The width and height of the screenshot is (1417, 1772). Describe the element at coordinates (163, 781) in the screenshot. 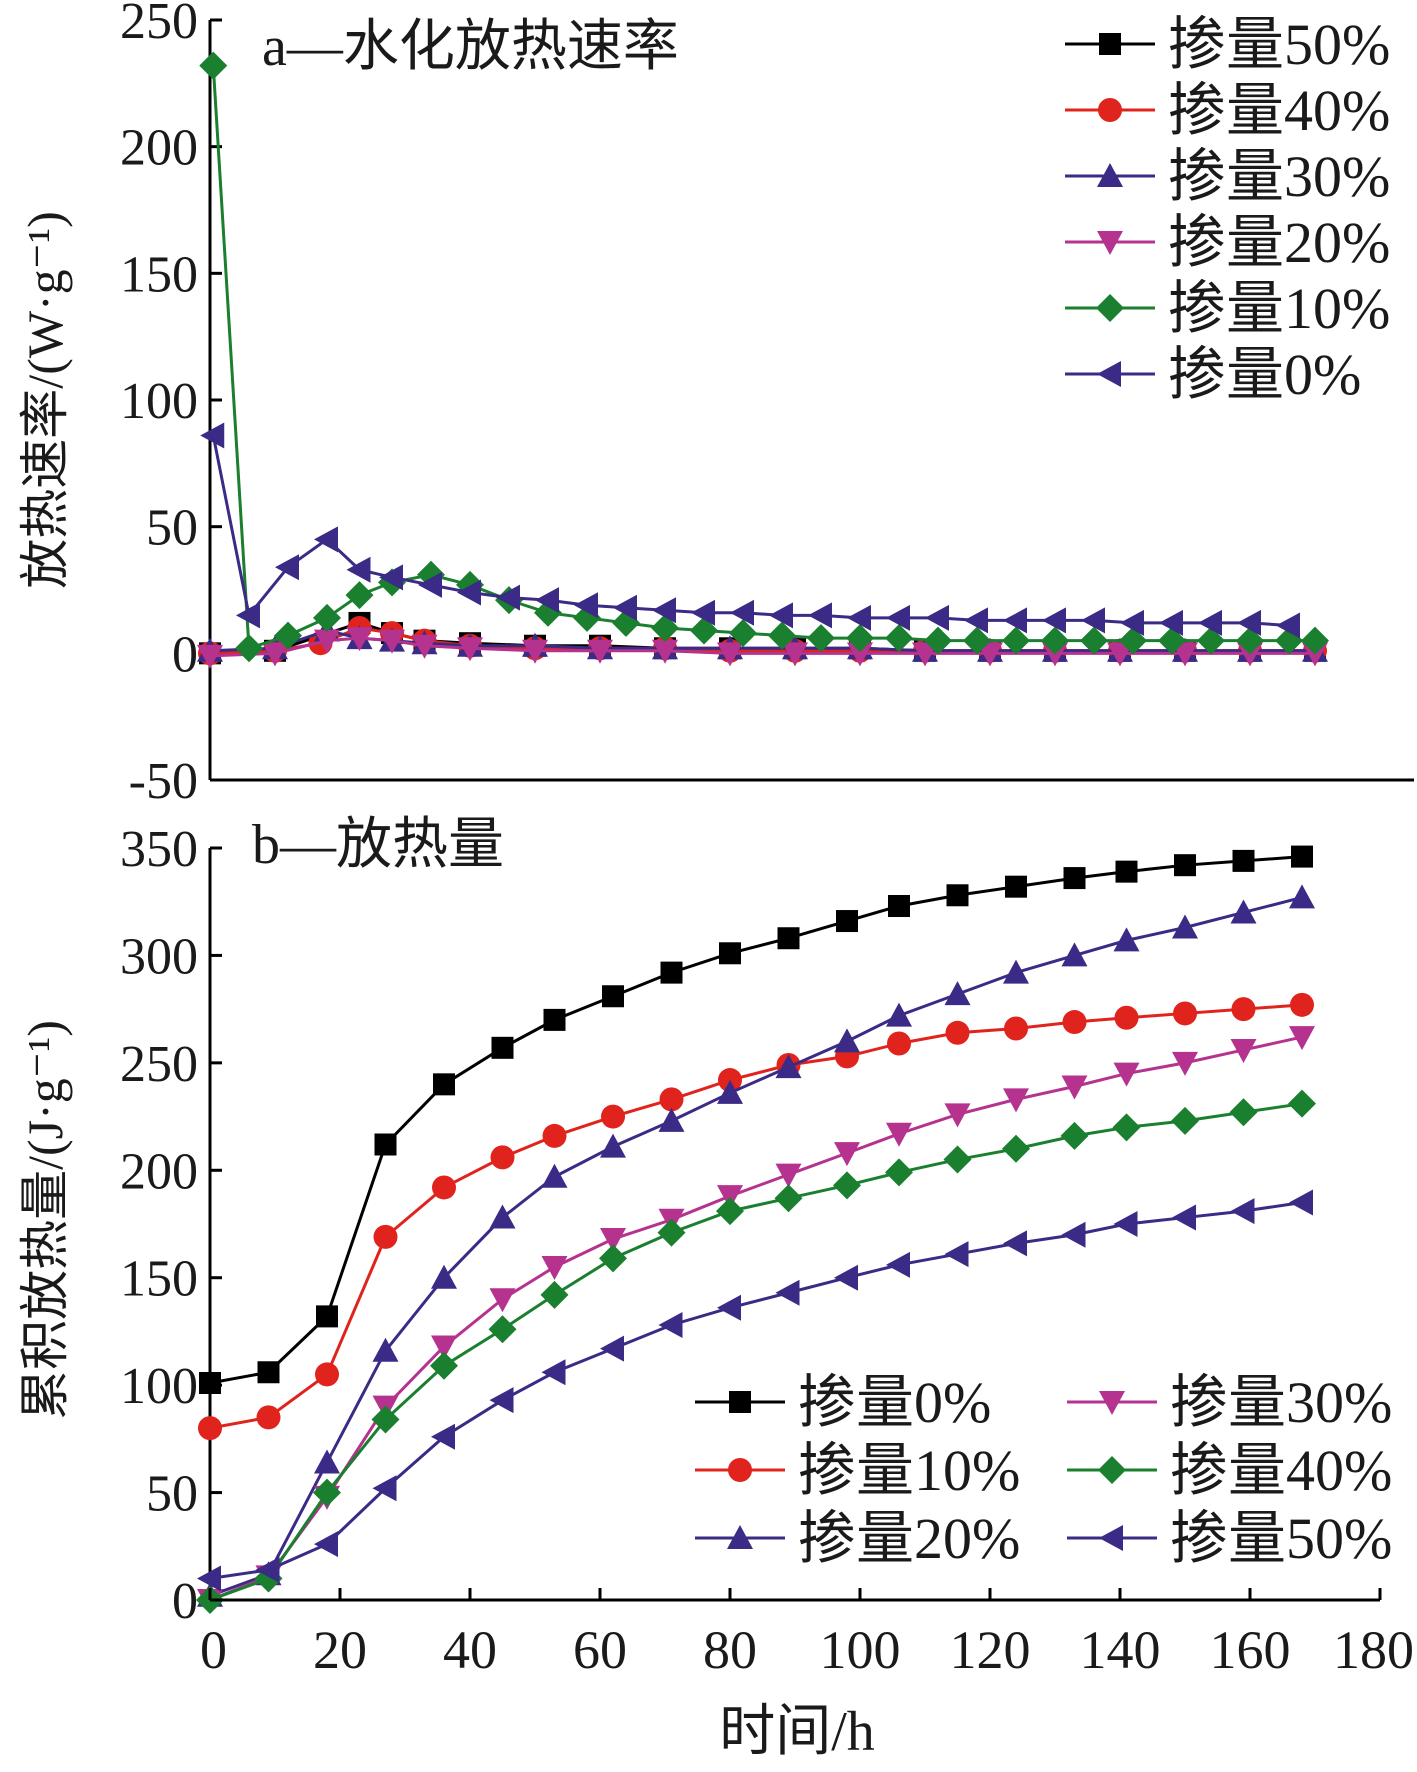

I see `y-tick-label: -50` at that location.